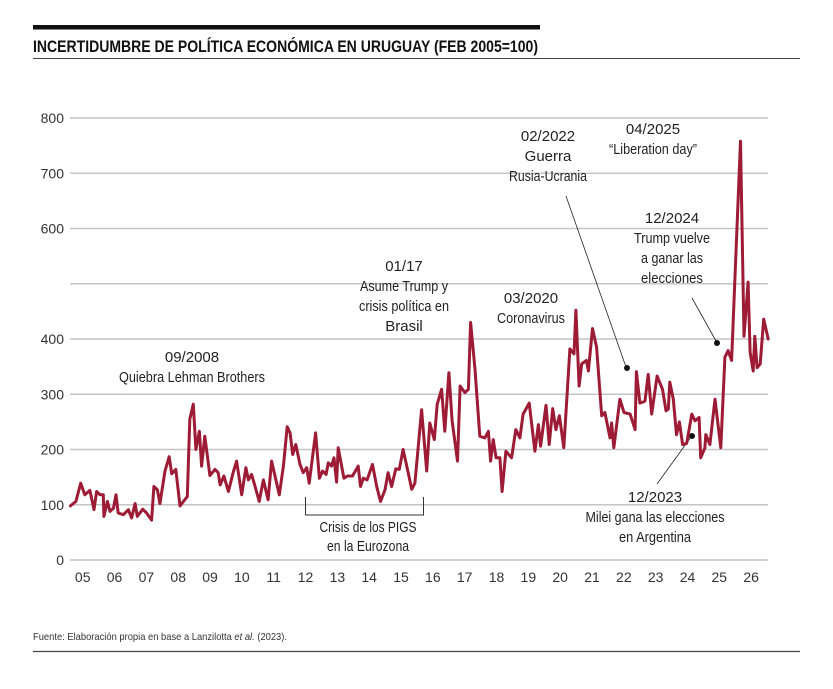  Describe the element at coordinates (192, 357) in the screenshot. I see `annotation-text: 09/2008` at that location.